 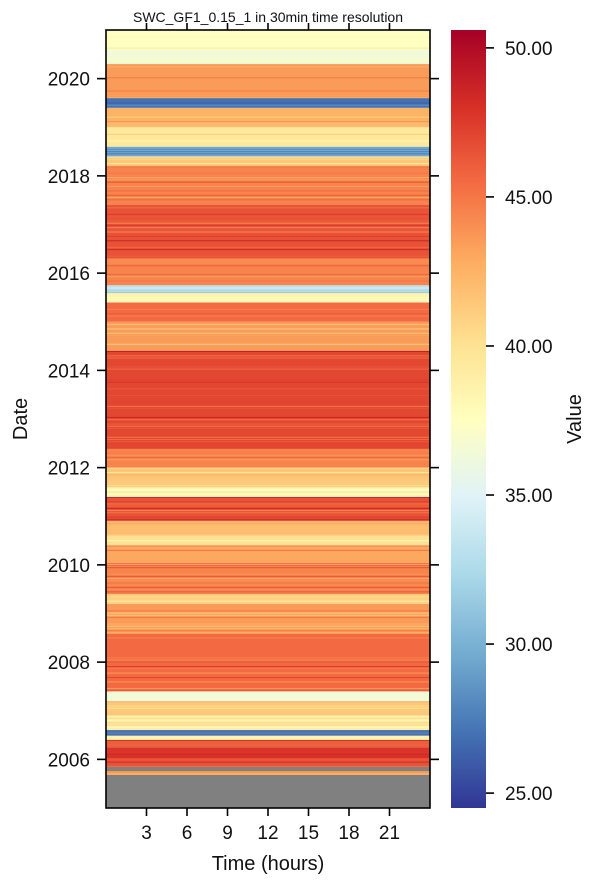 What do you see at coordinates (69, 274) in the screenshot?
I see `y-tick-label: 2016` at bounding box center [69, 274].